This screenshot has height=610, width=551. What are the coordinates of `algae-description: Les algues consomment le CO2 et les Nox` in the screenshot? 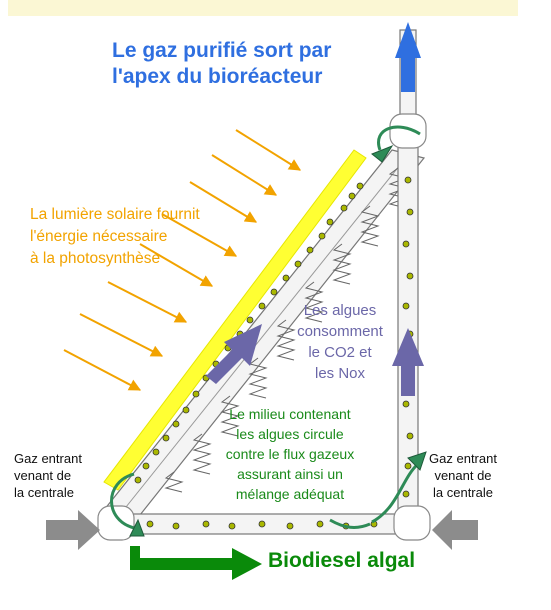 It's located at (340, 342).